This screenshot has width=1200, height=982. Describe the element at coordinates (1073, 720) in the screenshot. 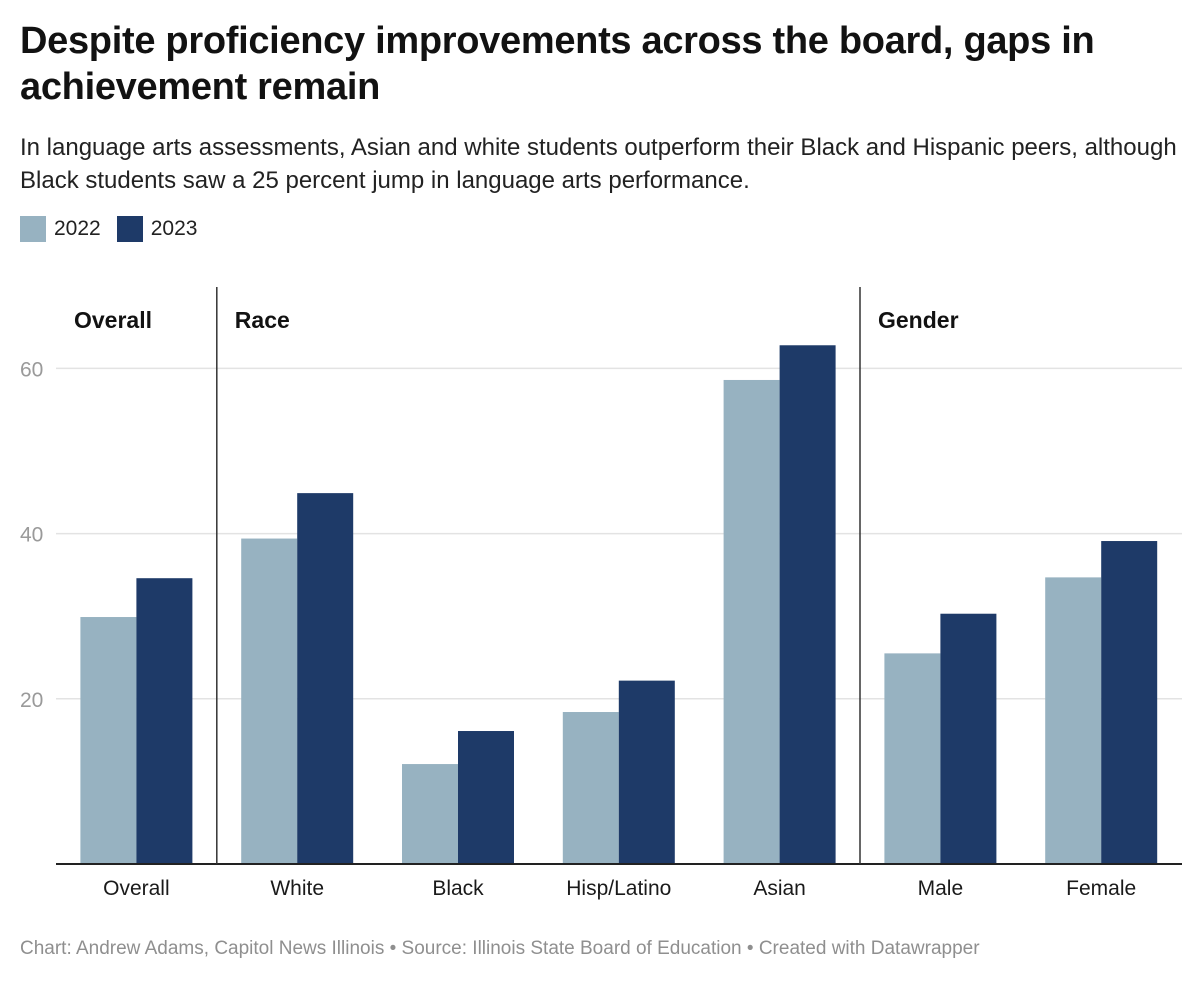

I see `bar-2022-female` at that location.